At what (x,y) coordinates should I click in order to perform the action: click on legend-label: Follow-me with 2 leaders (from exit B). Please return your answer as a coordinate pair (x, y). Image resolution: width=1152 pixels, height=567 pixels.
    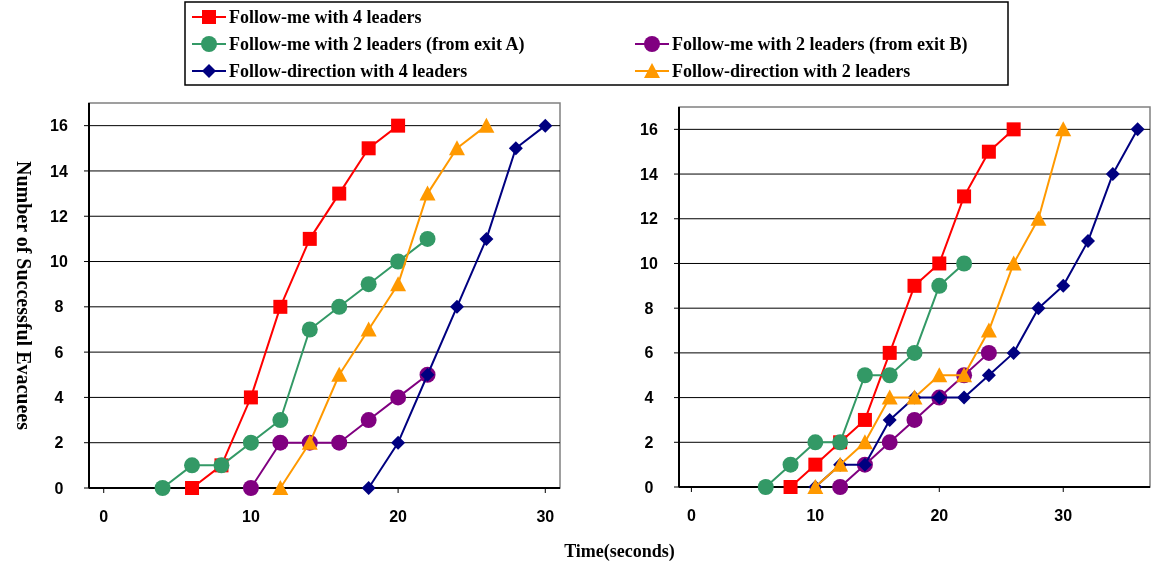
    Looking at the image, I should click on (820, 45).